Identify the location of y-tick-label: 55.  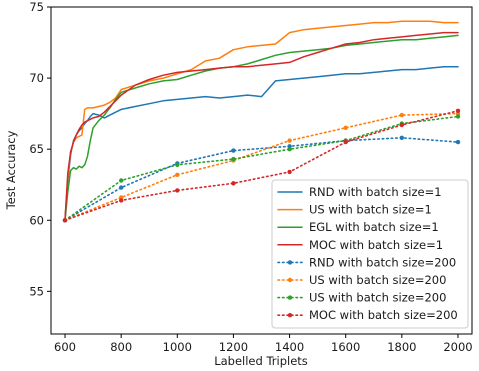
(36, 291).